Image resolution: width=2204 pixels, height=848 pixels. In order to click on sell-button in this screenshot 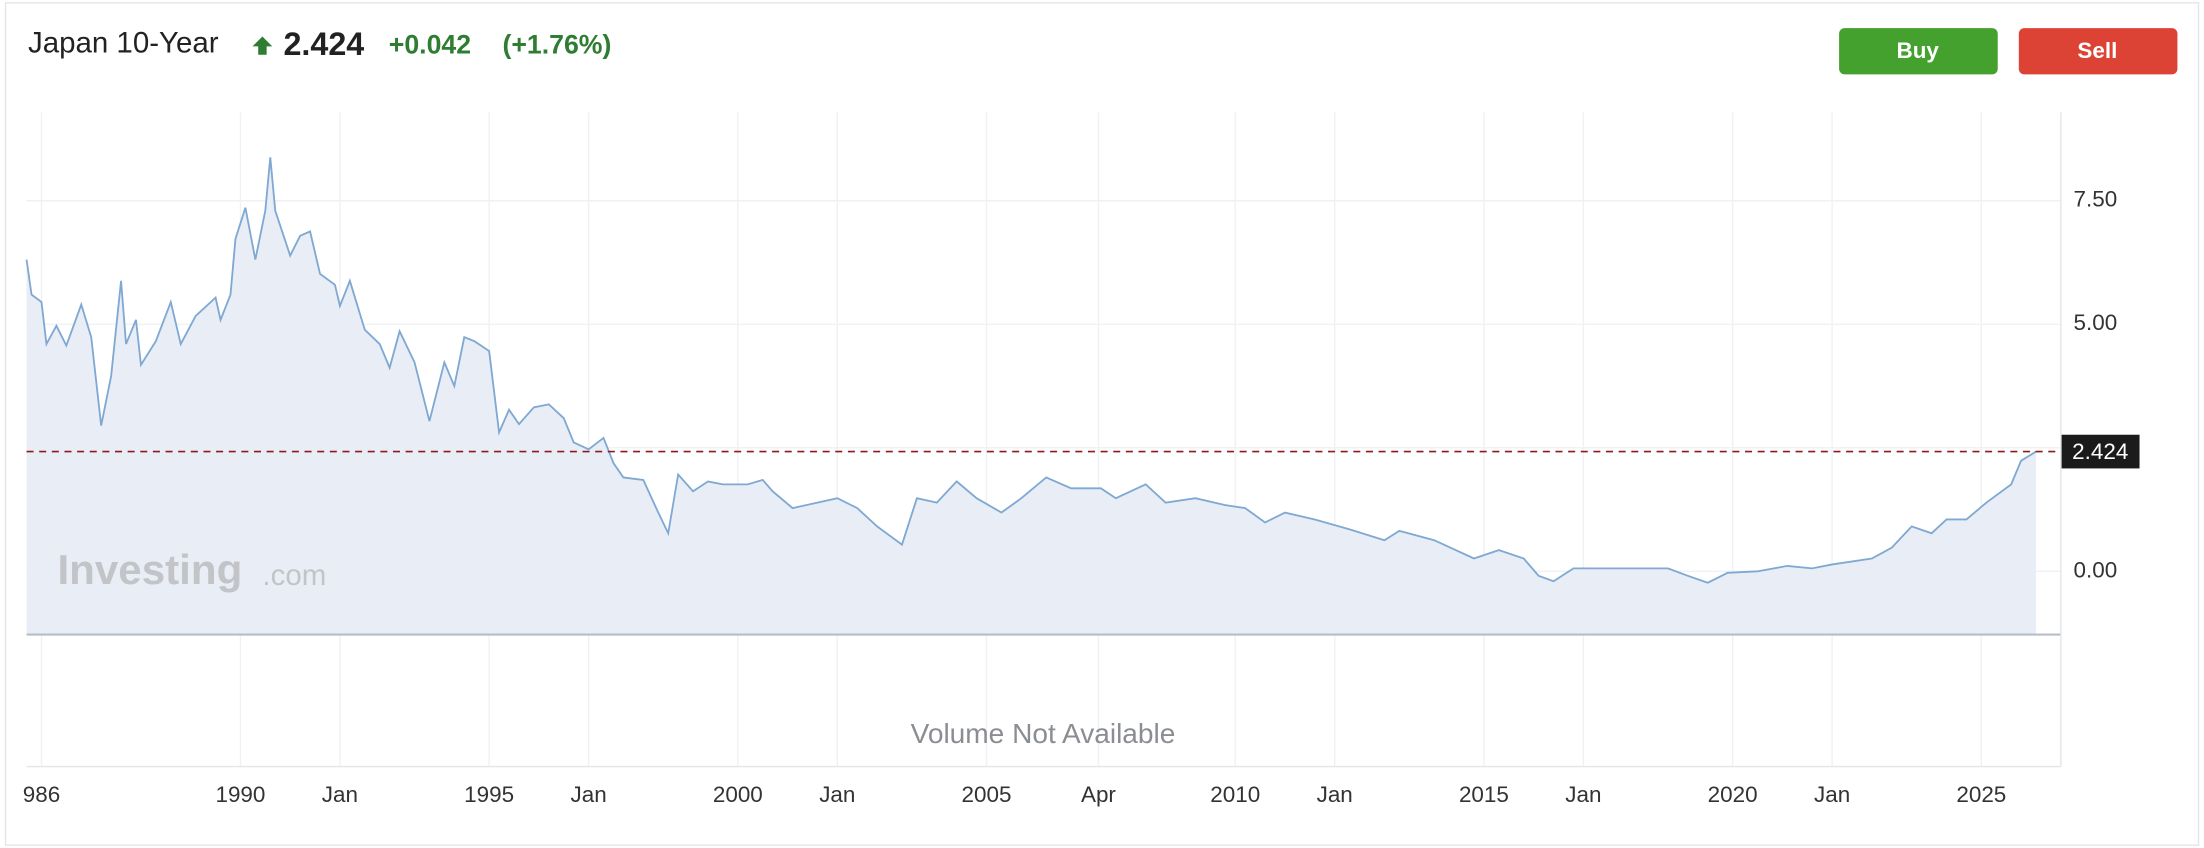, I will do `click(2098, 51)`.